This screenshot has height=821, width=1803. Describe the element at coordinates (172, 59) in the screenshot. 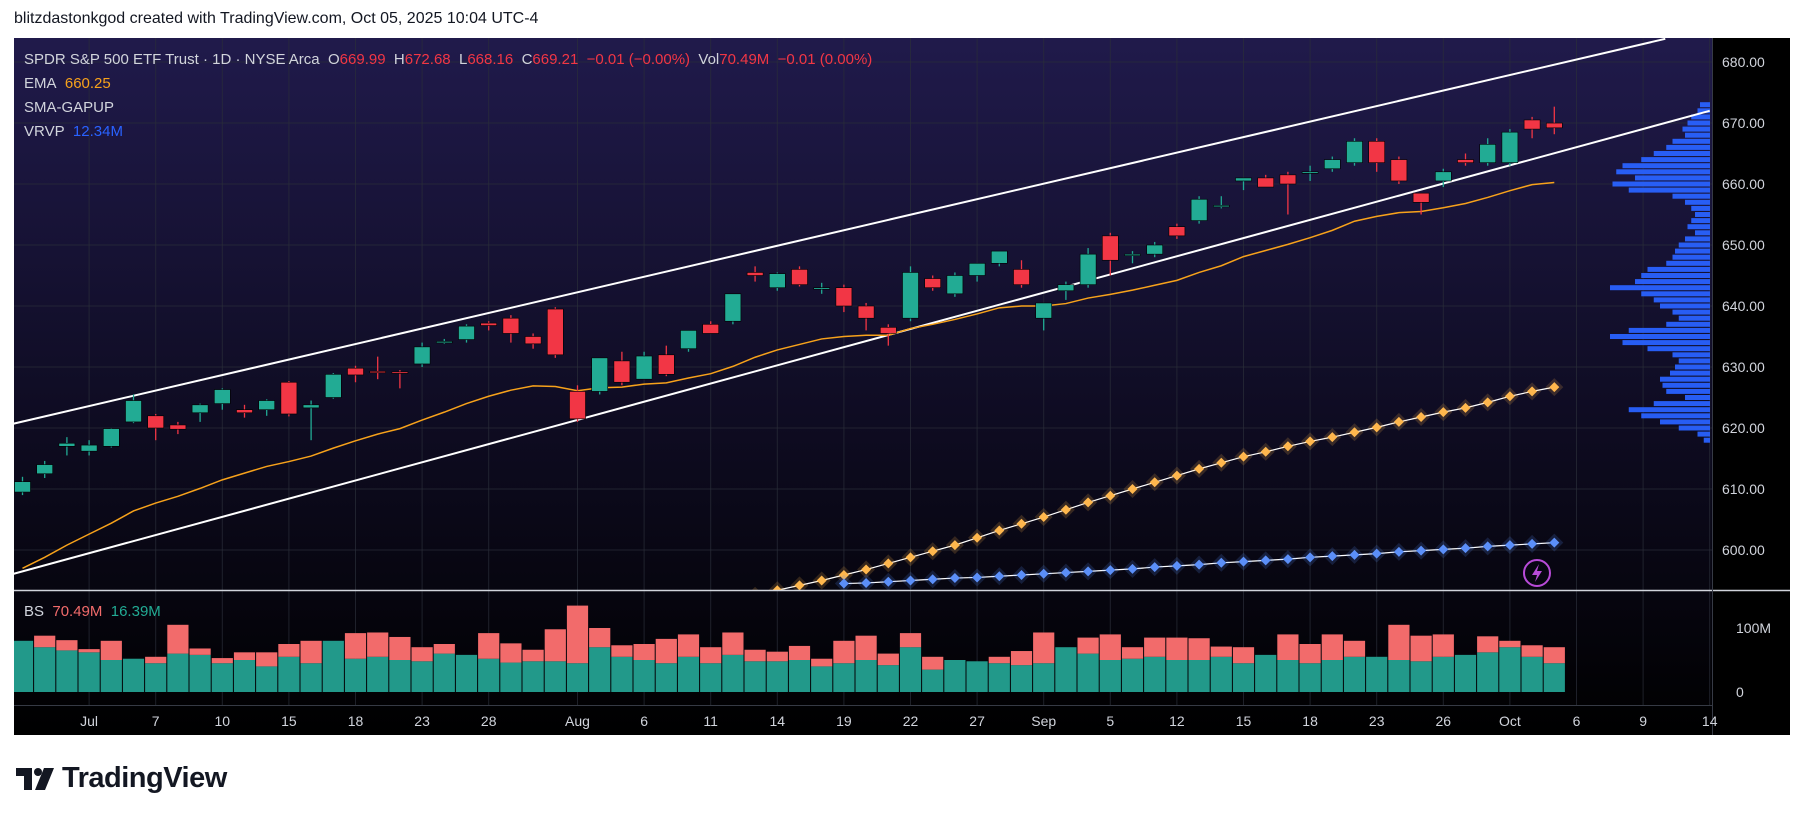

I see `symbol-title: SPDR S&P 500 ETF Trust · 1D · NYSE Arca` at that location.